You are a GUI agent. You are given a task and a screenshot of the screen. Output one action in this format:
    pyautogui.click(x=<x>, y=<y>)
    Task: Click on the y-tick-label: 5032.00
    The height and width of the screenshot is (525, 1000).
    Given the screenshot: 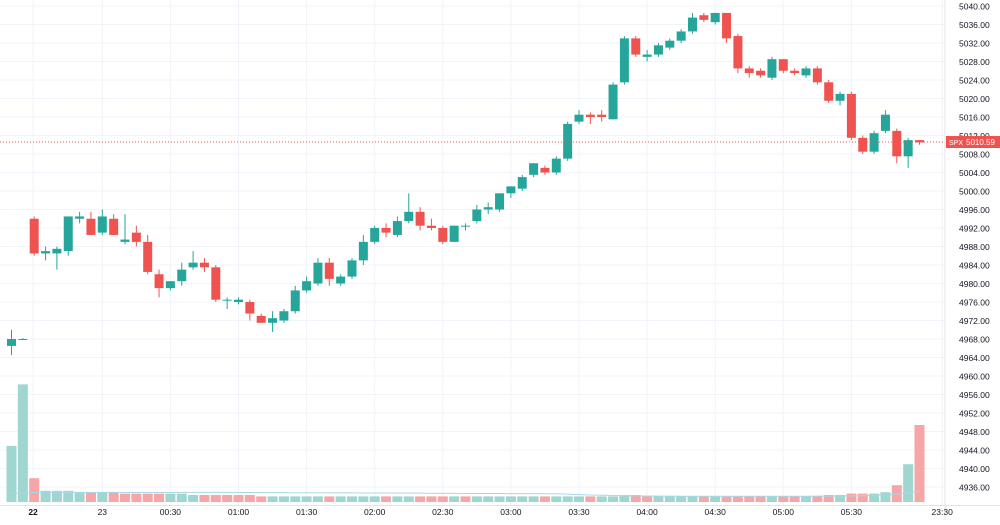 What is the action you would take?
    pyautogui.click(x=974, y=44)
    